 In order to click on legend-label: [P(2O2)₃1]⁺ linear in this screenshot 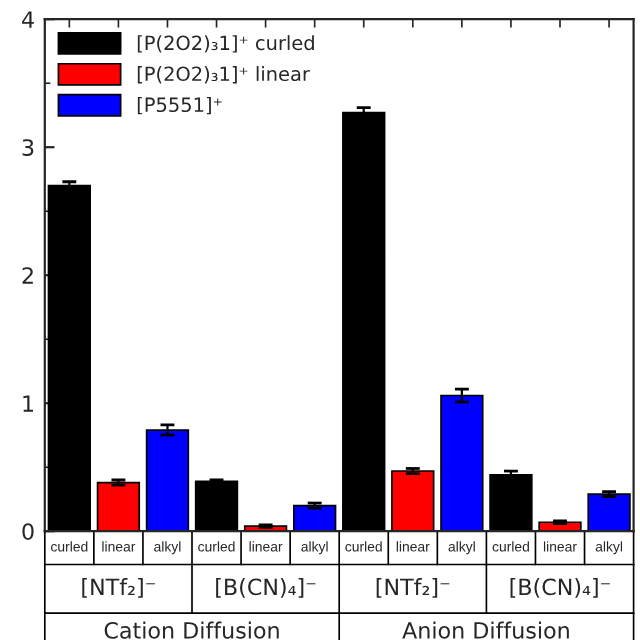, I will do `click(223, 75)`.